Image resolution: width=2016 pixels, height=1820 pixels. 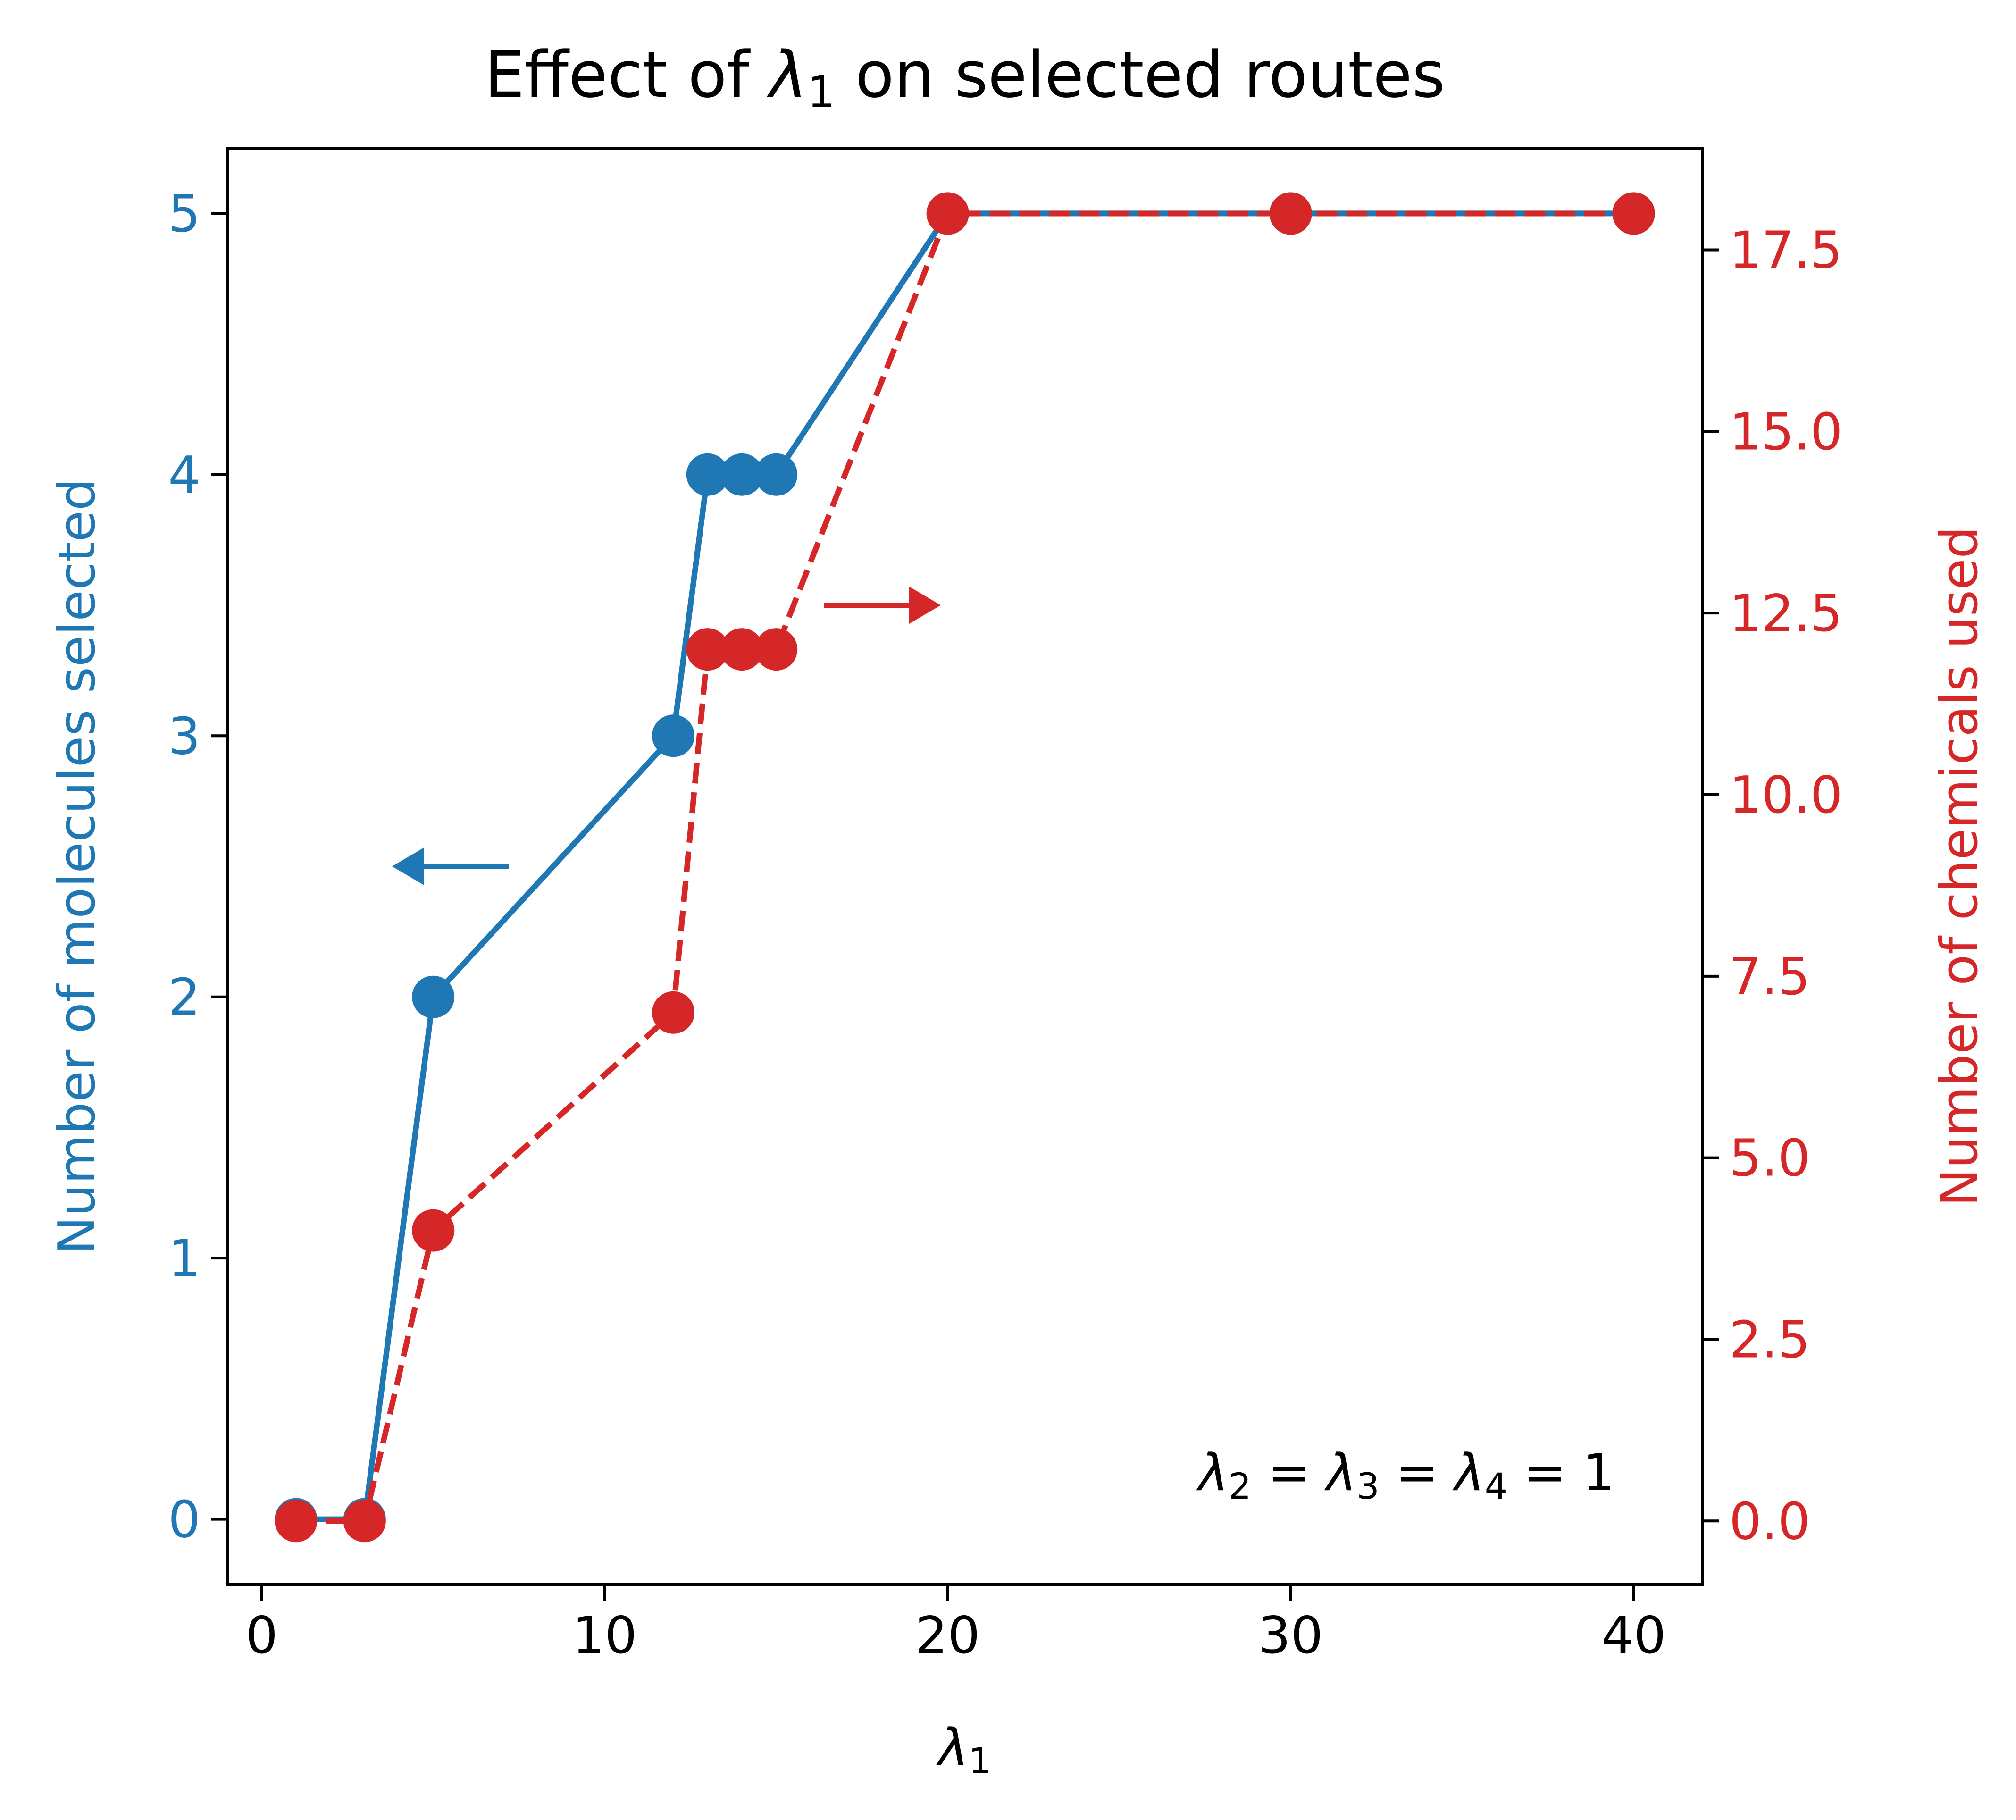 I want to click on x-tick-label: 0, so click(x=261, y=1635).